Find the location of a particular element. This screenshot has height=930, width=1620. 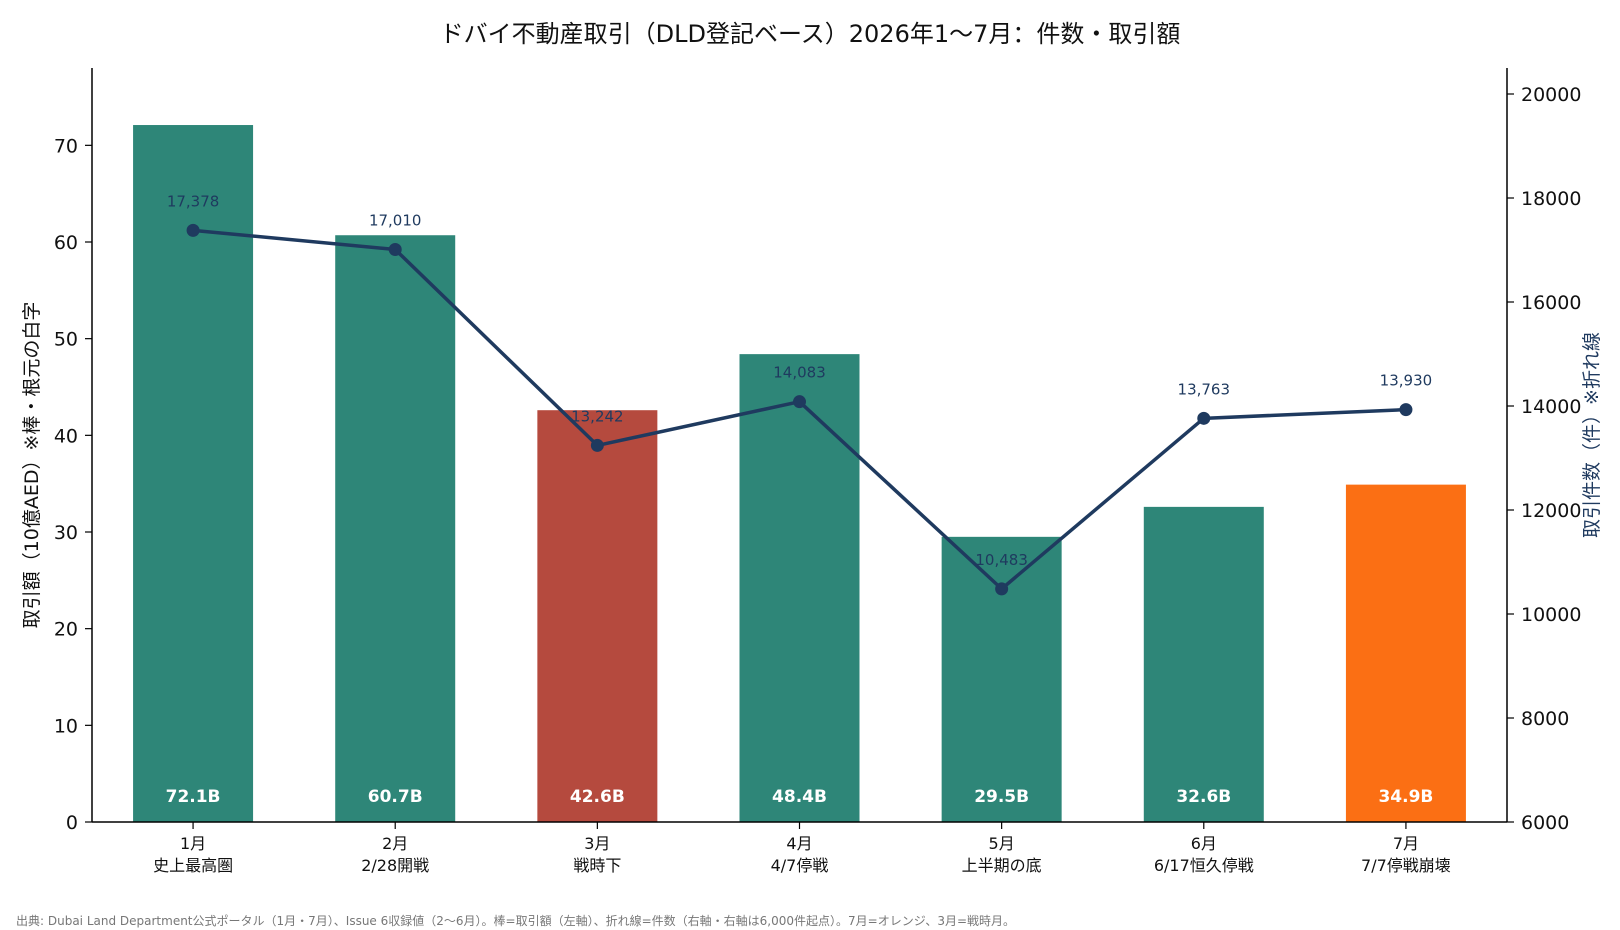

right-axis-title: 取引件数（件）※折れ線 is located at coordinates (1592, 435).